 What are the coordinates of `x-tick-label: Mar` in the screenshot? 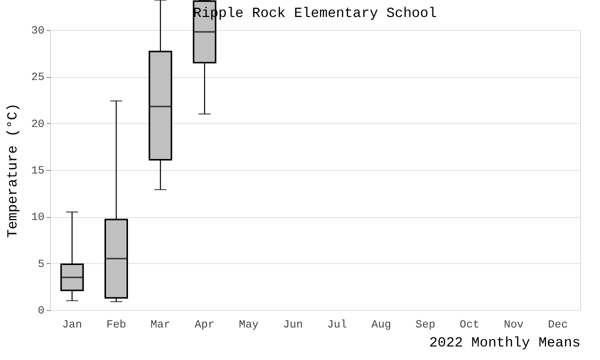 It's located at (160, 326).